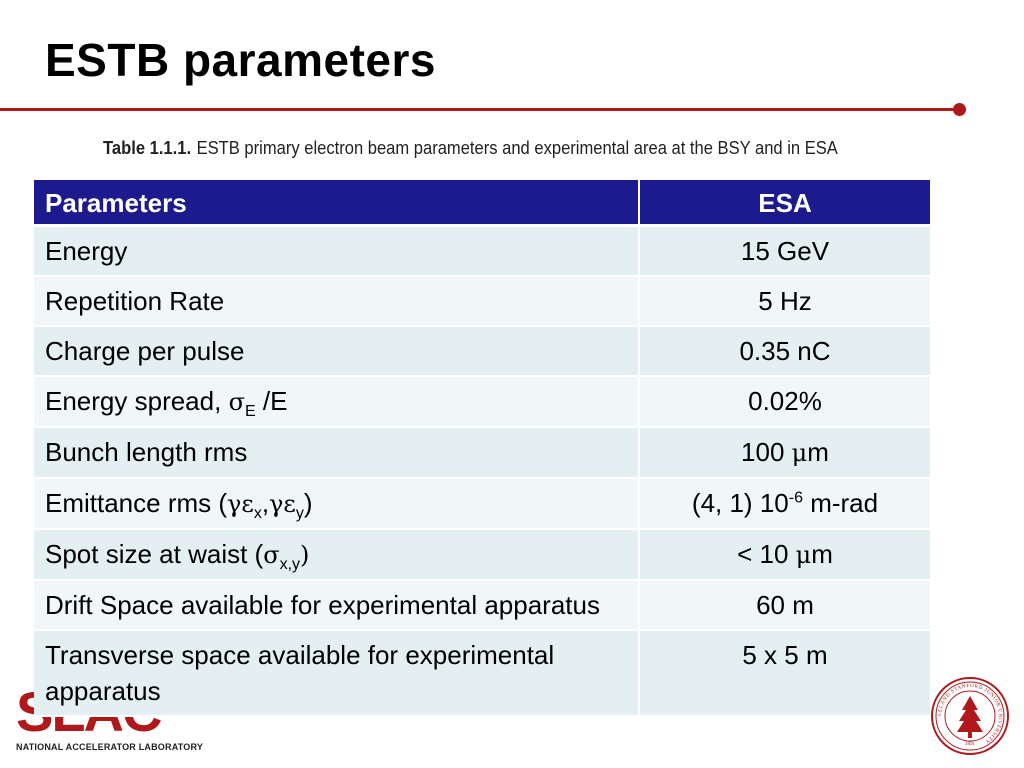  What do you see at coordinates (785, 606) in the screenshot?
I see `value-cell: 60 m` at bounding box center [785, 606].